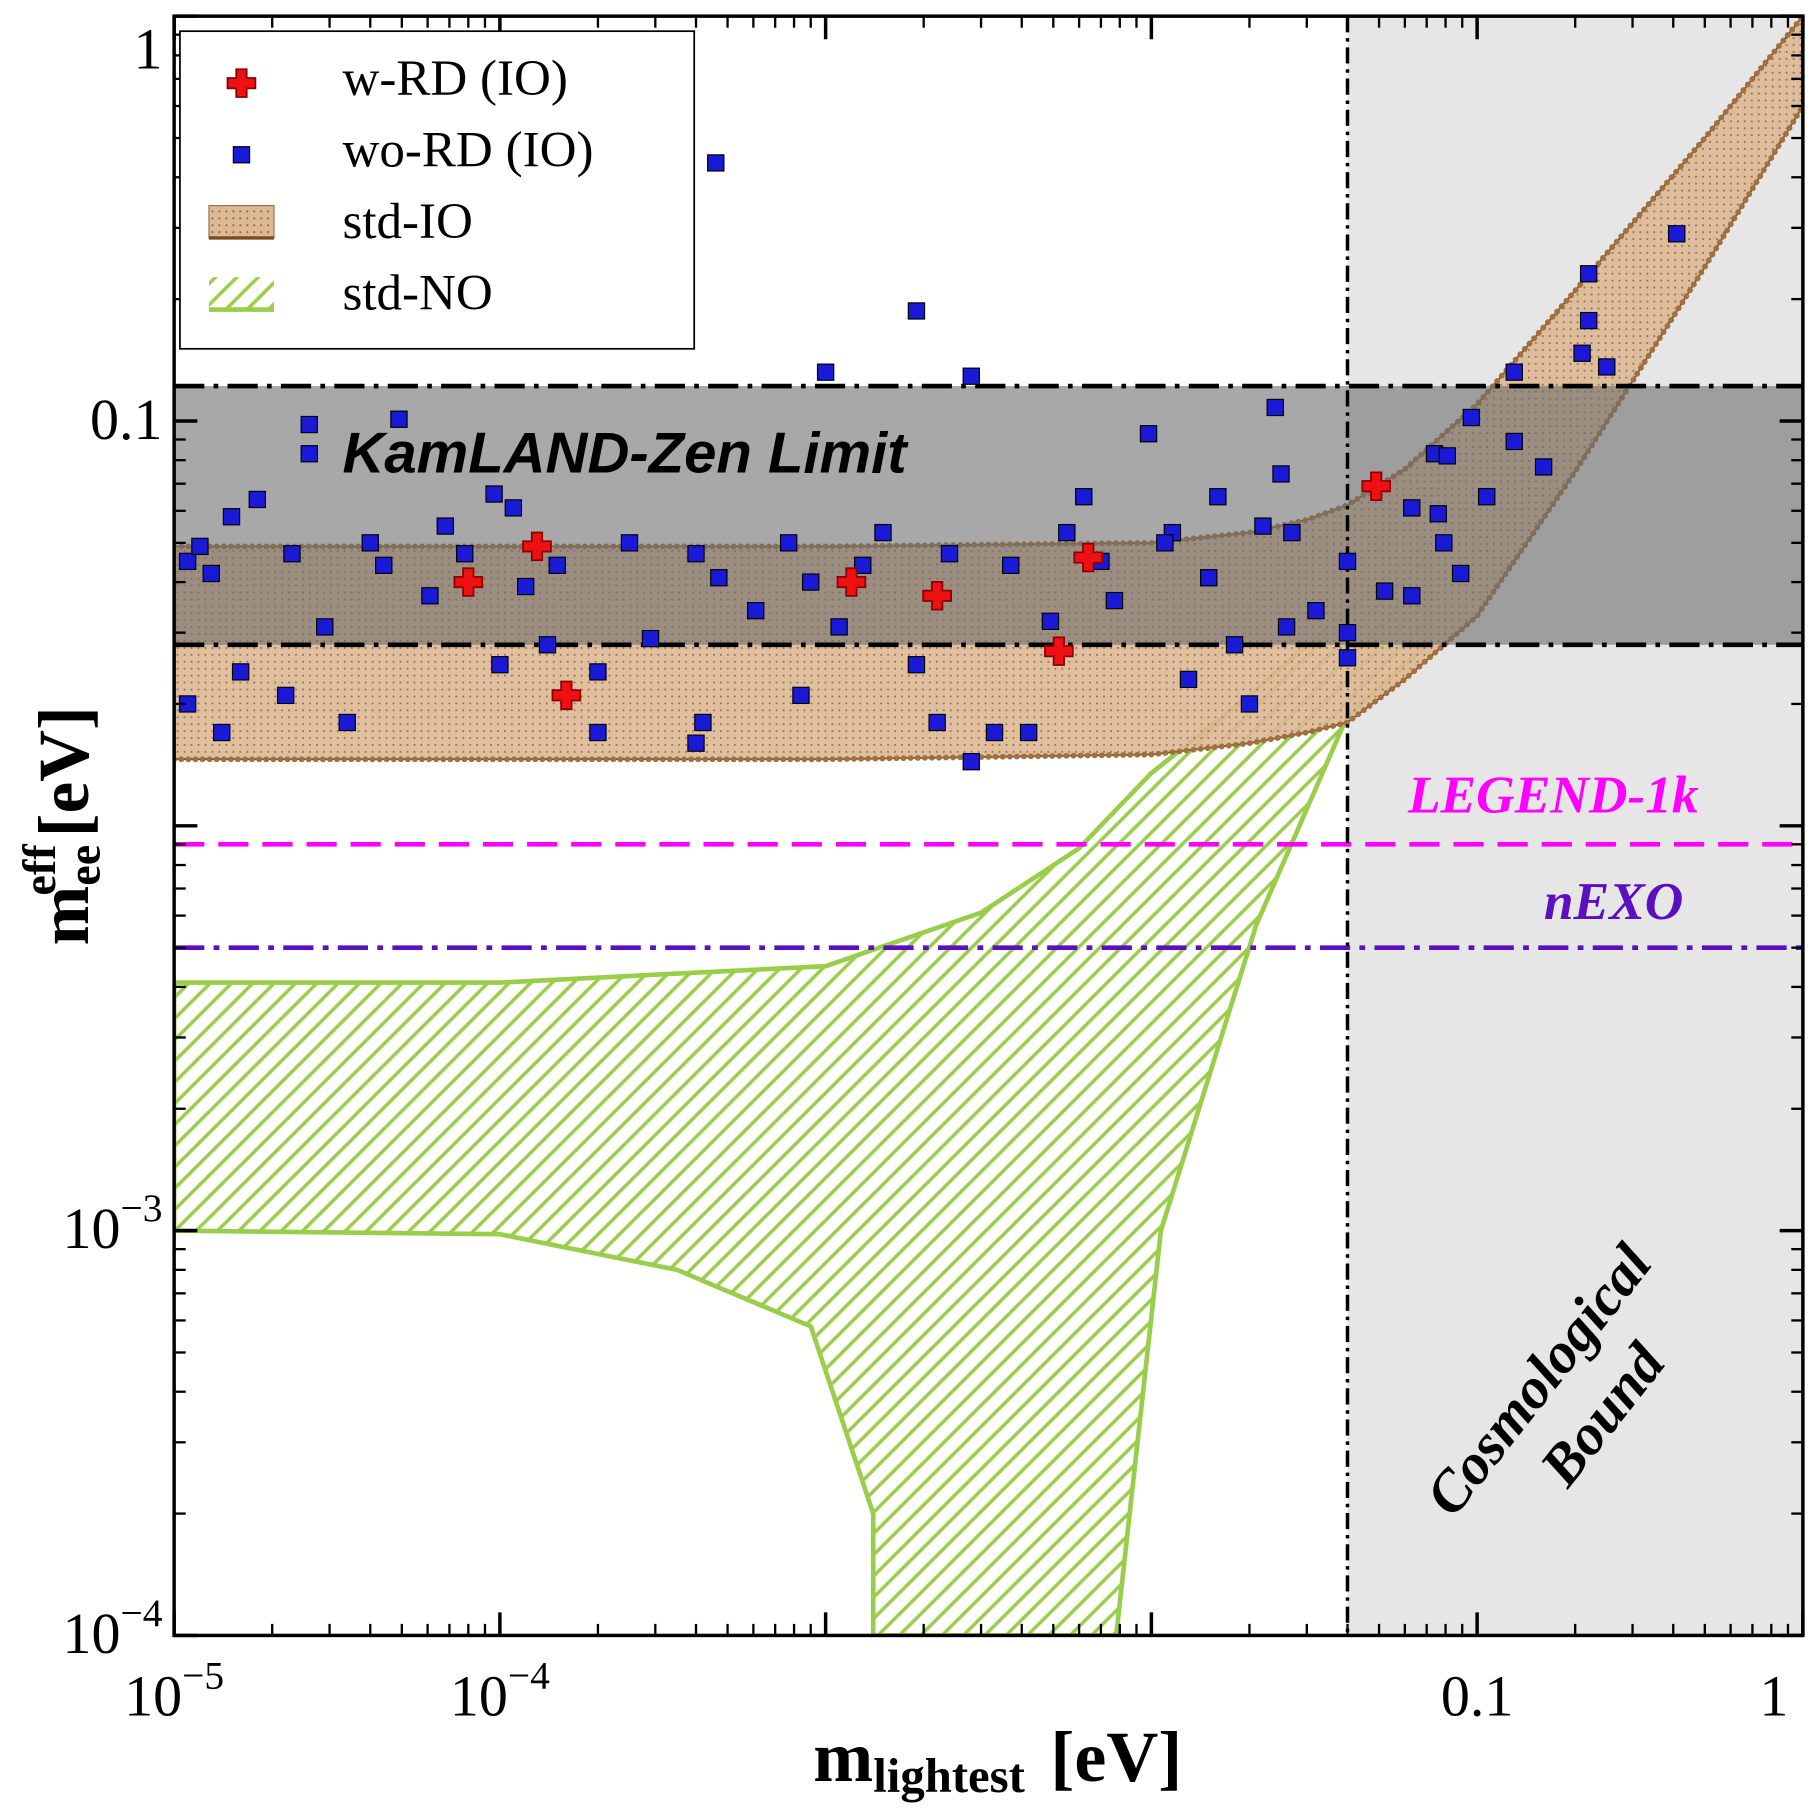 Image resolution: width=1811 pixels, height=1811 pixels. Describe the element at coordinates (1613, 901) in the screenshot. I see `nexo-label: nEXO` at that location.